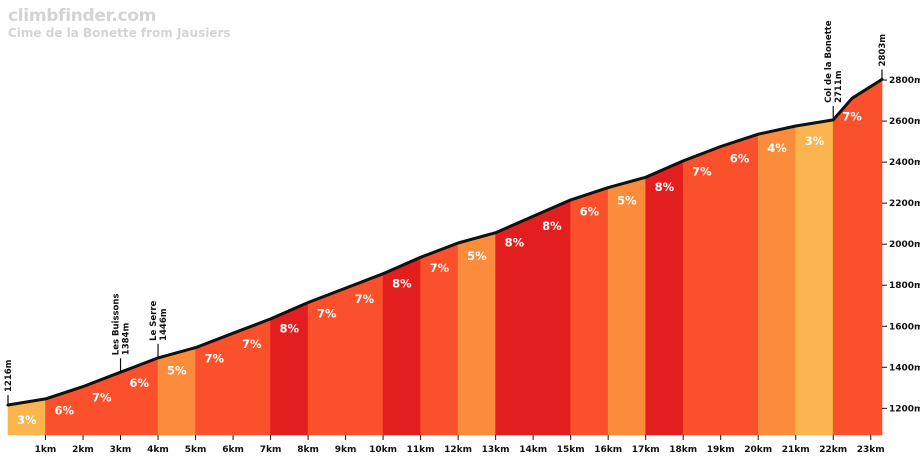 The image size is (920, 460). What do you see at coordinates (904, 327) in the screenshot?
I see `y-tick-label-3: 1600m` at bounding box center [904, 327].